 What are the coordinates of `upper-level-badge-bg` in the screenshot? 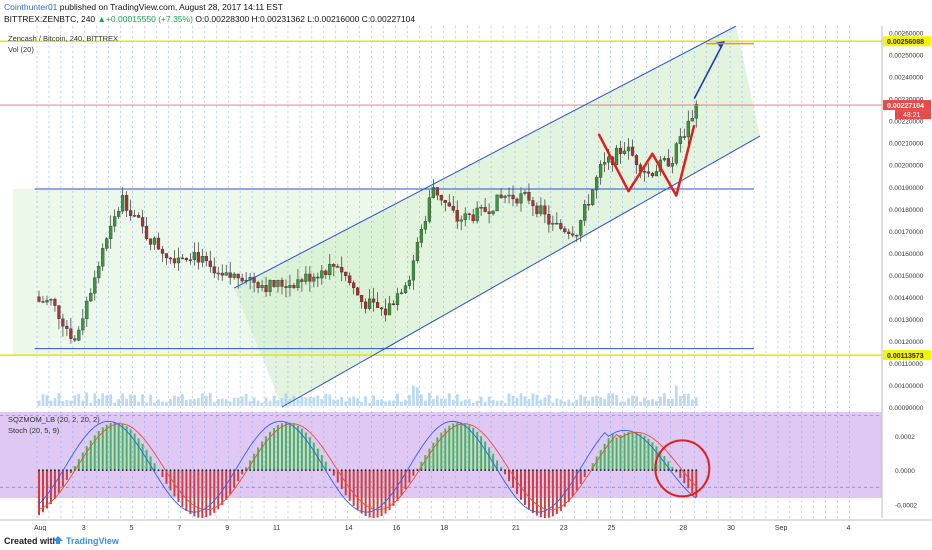 It's located at (907, 41).